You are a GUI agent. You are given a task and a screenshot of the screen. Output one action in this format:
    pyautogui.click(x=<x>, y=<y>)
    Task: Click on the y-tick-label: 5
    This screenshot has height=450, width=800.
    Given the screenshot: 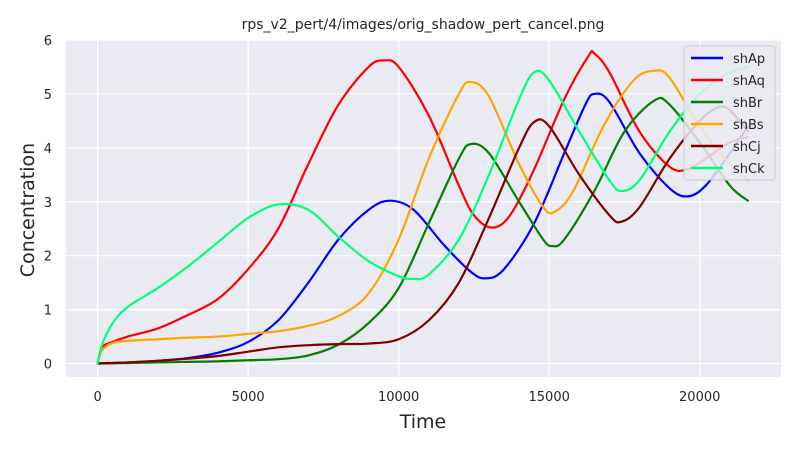 What is the action you would take?
    pyautogui.click(x=48, y=95)
    